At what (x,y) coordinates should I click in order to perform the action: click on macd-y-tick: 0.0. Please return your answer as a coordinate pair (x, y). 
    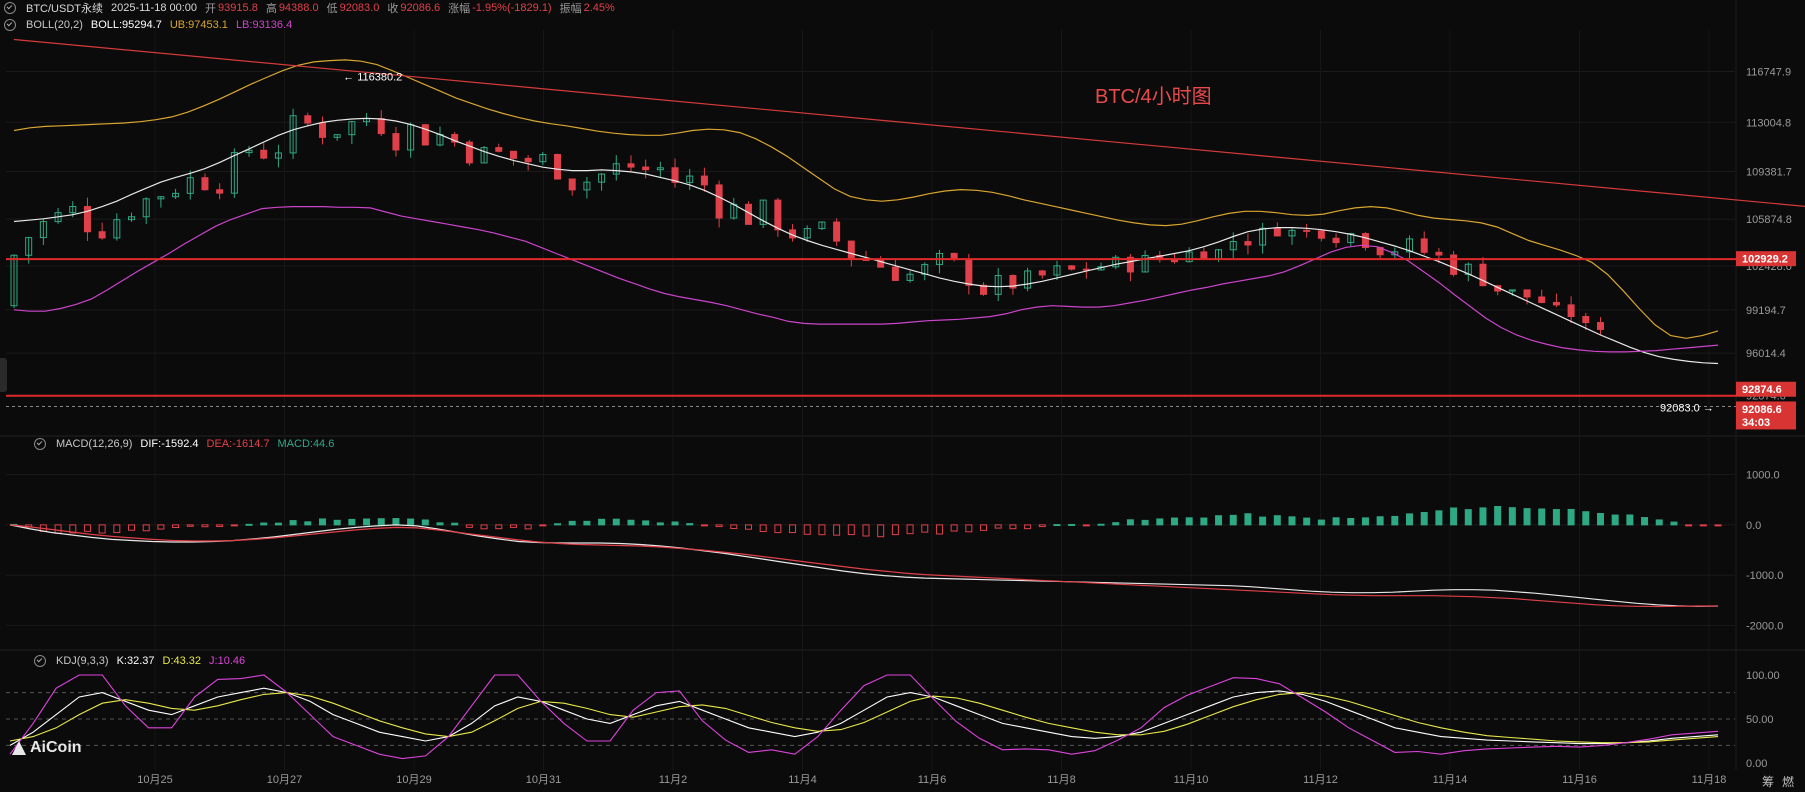
    Looking at the image, I should click on (1753, 526).